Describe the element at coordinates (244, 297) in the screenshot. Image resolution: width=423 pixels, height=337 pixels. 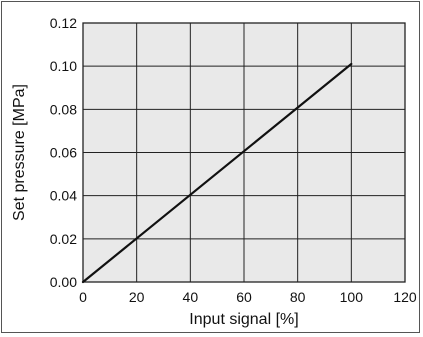
I see `x-tick-label: 60` at that location.